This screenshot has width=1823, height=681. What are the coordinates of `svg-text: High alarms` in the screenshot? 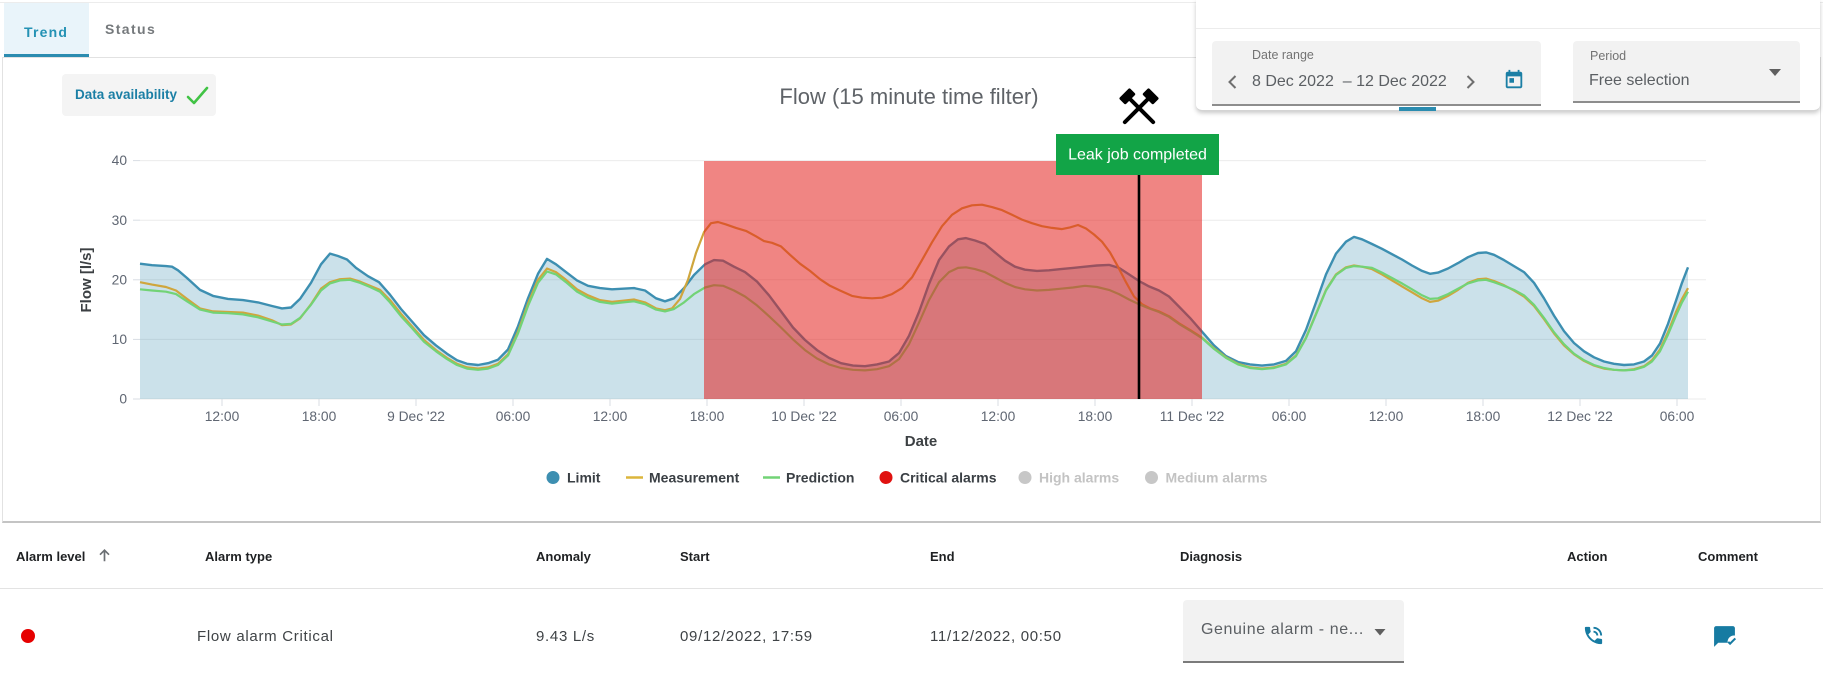 It's located at (1079, 478).